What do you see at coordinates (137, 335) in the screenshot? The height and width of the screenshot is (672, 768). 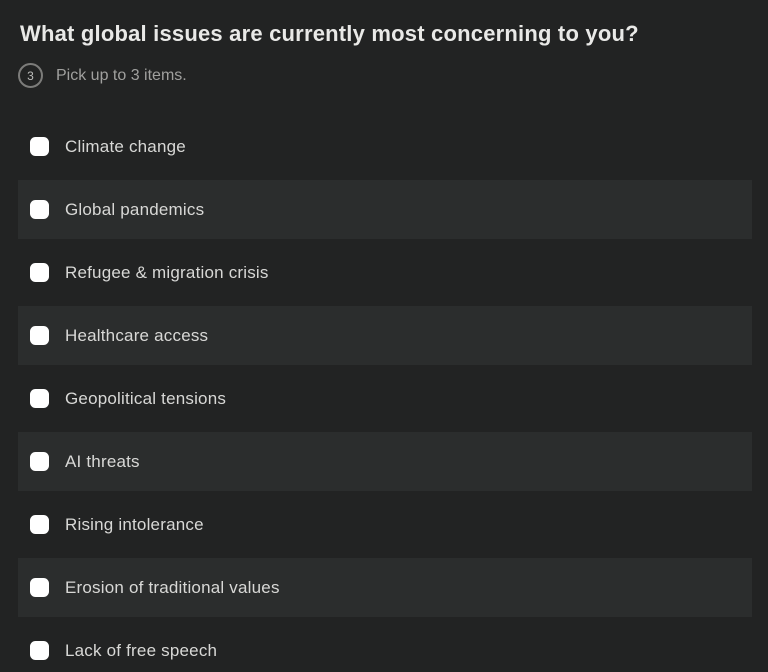 I see `option-label: Healthcare access` at bounding box center [137, 335].